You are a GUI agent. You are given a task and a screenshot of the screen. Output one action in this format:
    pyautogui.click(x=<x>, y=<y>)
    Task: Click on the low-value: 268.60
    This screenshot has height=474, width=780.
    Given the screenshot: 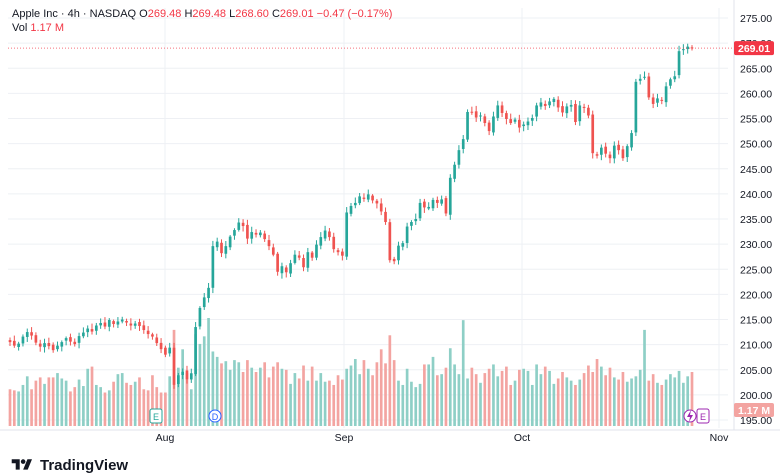 What is the action you would take?
    pyautogui.click(x=252, y=14)
    